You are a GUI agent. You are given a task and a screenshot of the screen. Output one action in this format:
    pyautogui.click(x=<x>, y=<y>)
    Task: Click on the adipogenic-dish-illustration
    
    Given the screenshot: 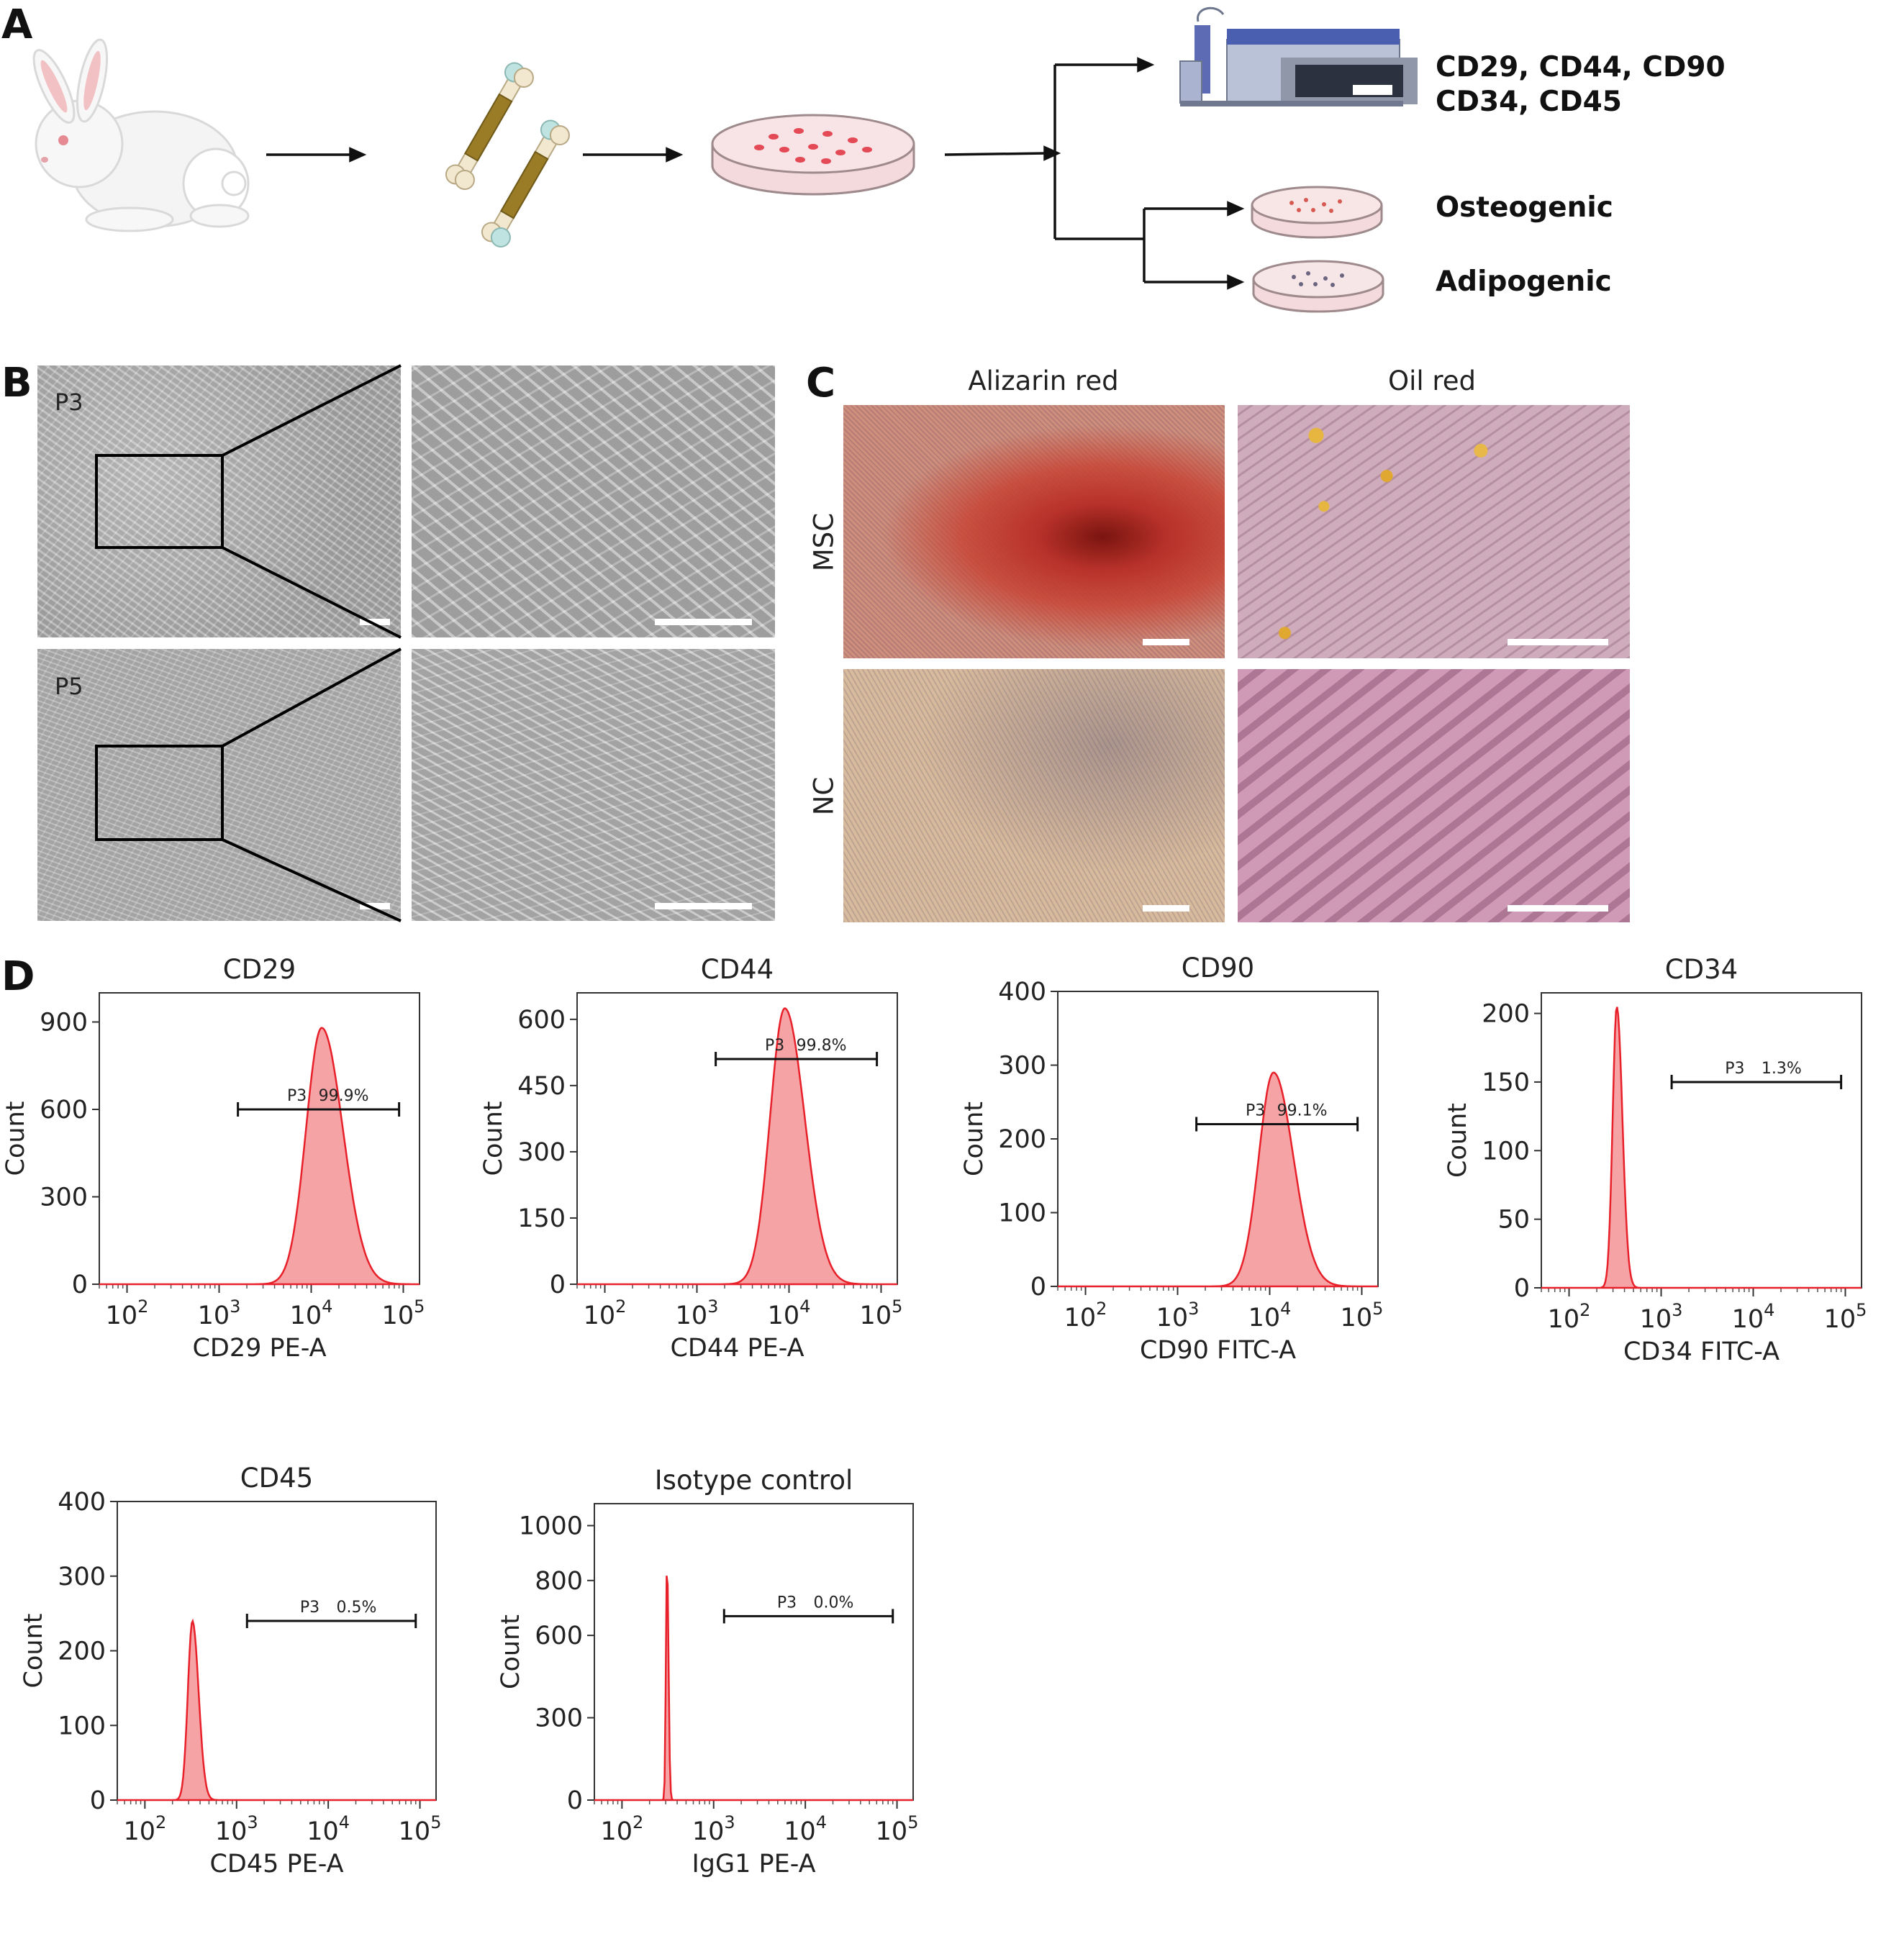 What is the action you would take?
    pyautogui.click(x=1318, y=286)
    